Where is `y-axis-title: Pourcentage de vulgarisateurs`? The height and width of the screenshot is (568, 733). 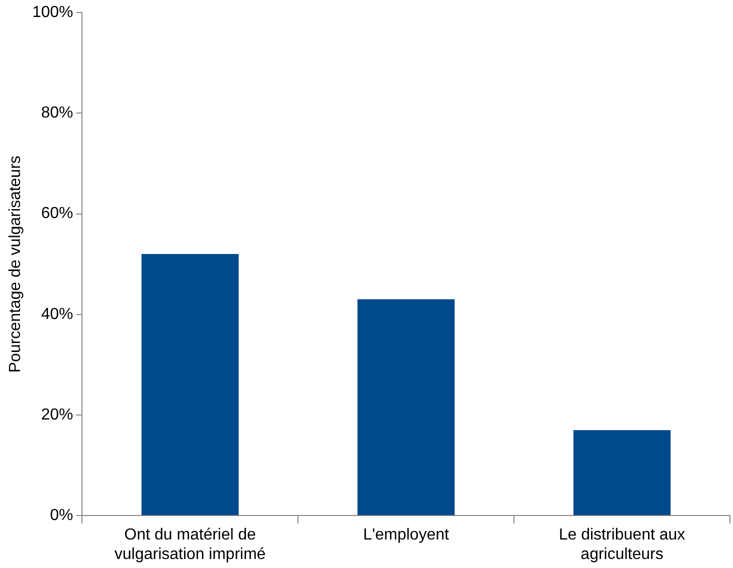 y-axis-title: Pourcentage de vulgarisateurs is located at coordinates (15, 264).